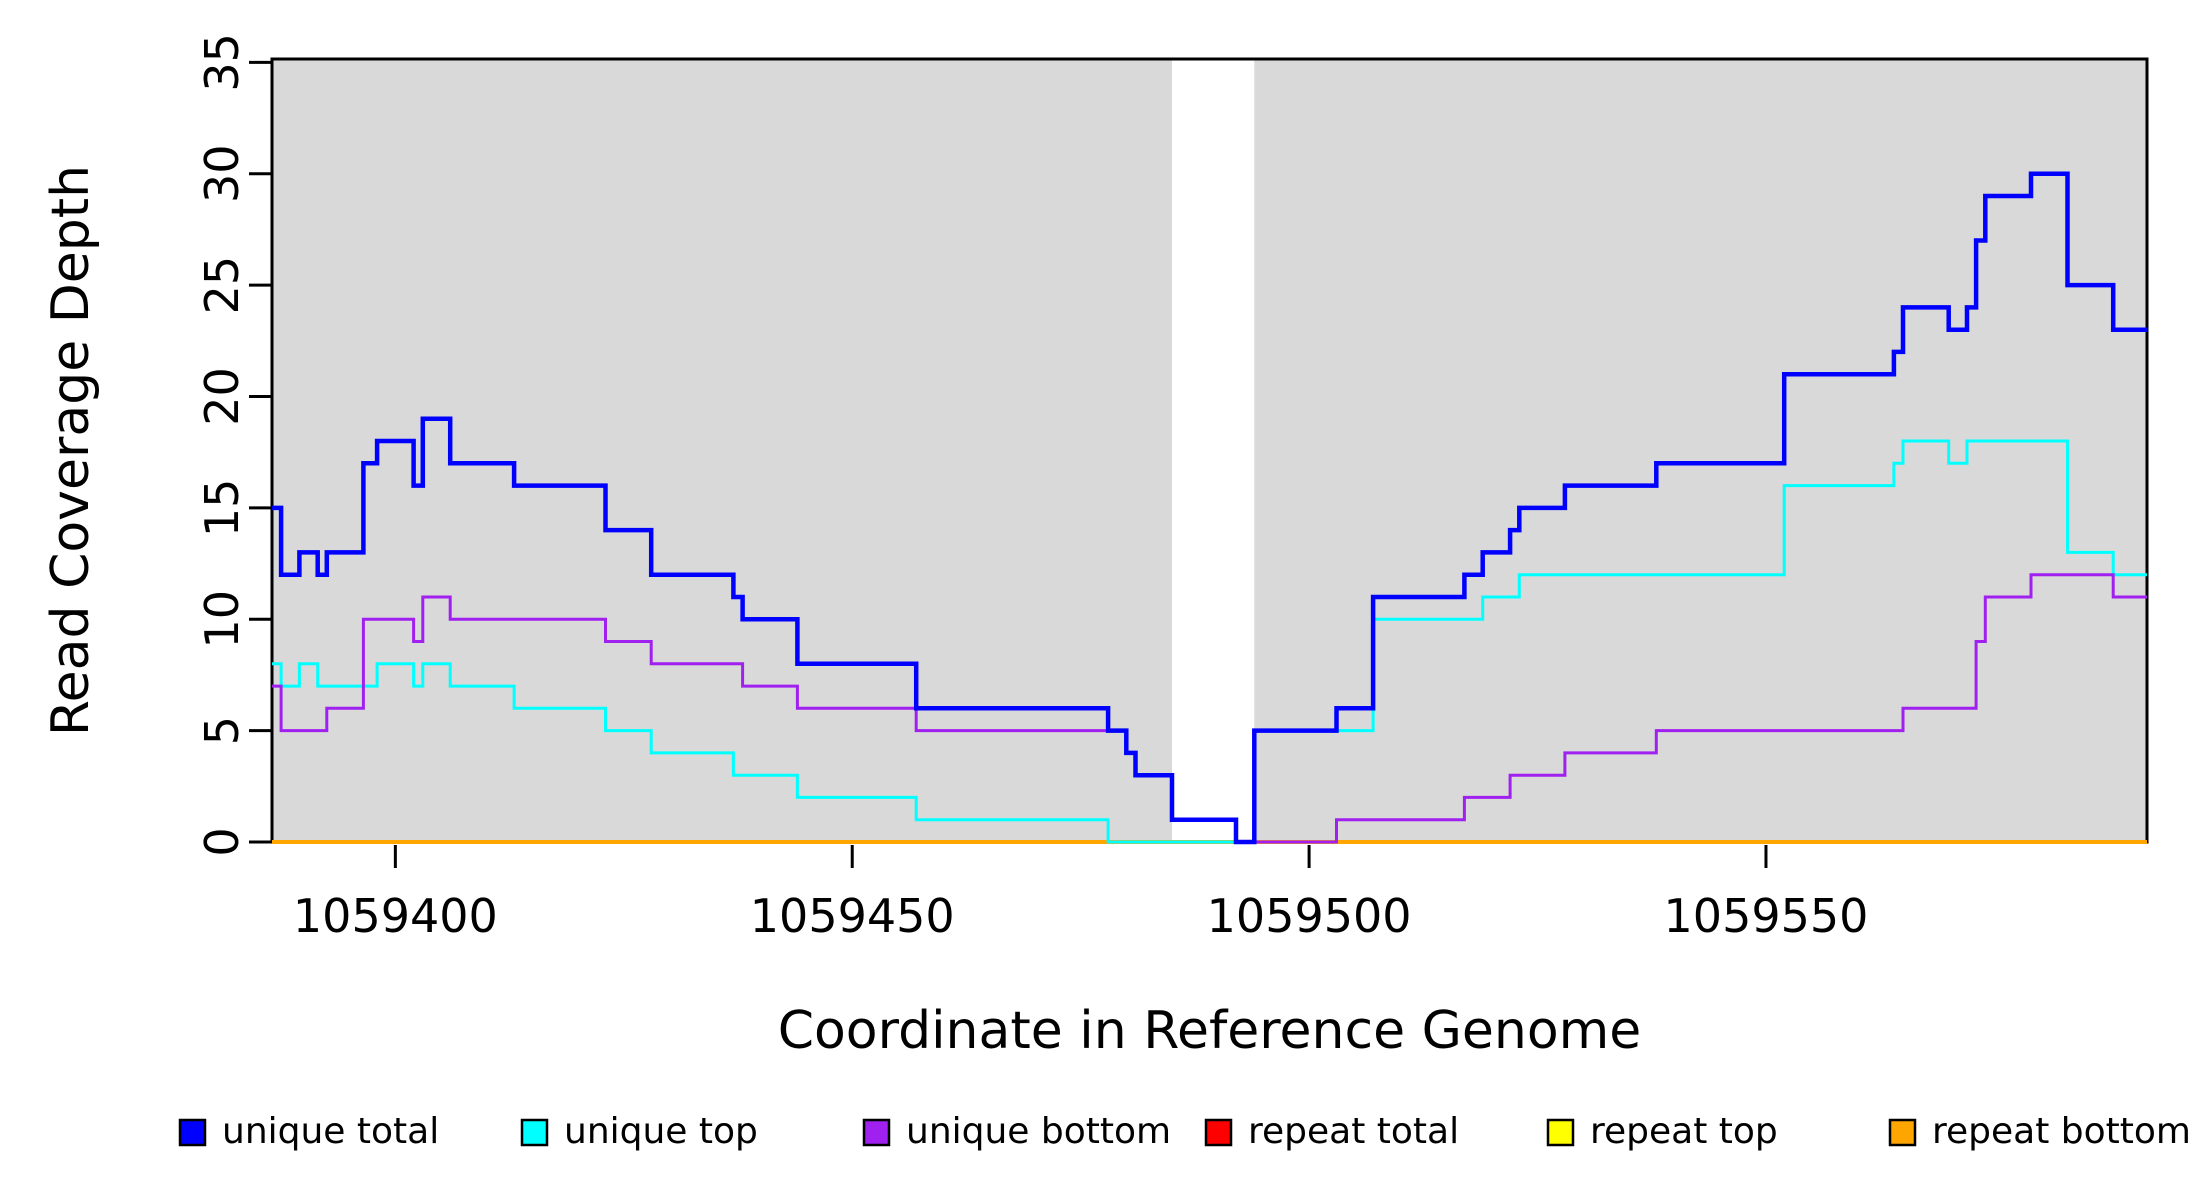 The height and width of the screenshot is (1200, 2200). I want to click on legend-swatch-repeat-bottom, so click(1902, 1132).